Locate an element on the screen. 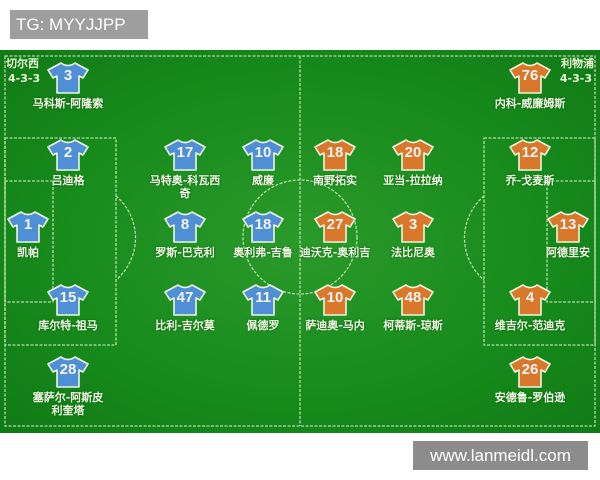 The image size is (600, 480). jersey-icon: 8 is located at coordinates (185, 227).